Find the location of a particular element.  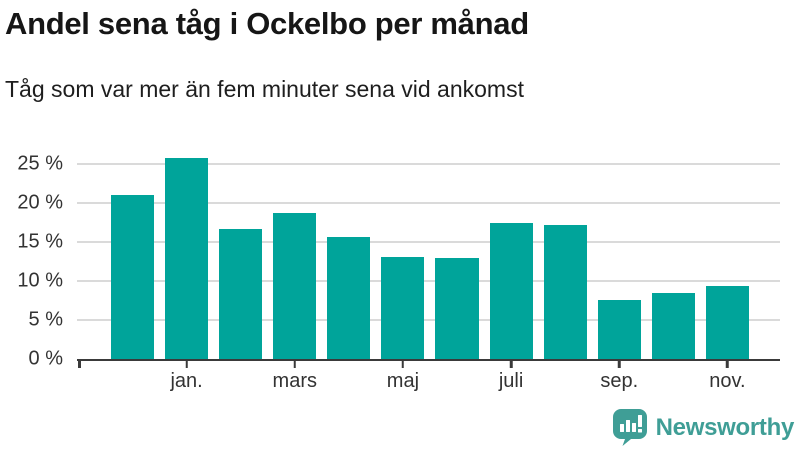

y-axis-label-25: 25 % is located at coordinates (40, 163).